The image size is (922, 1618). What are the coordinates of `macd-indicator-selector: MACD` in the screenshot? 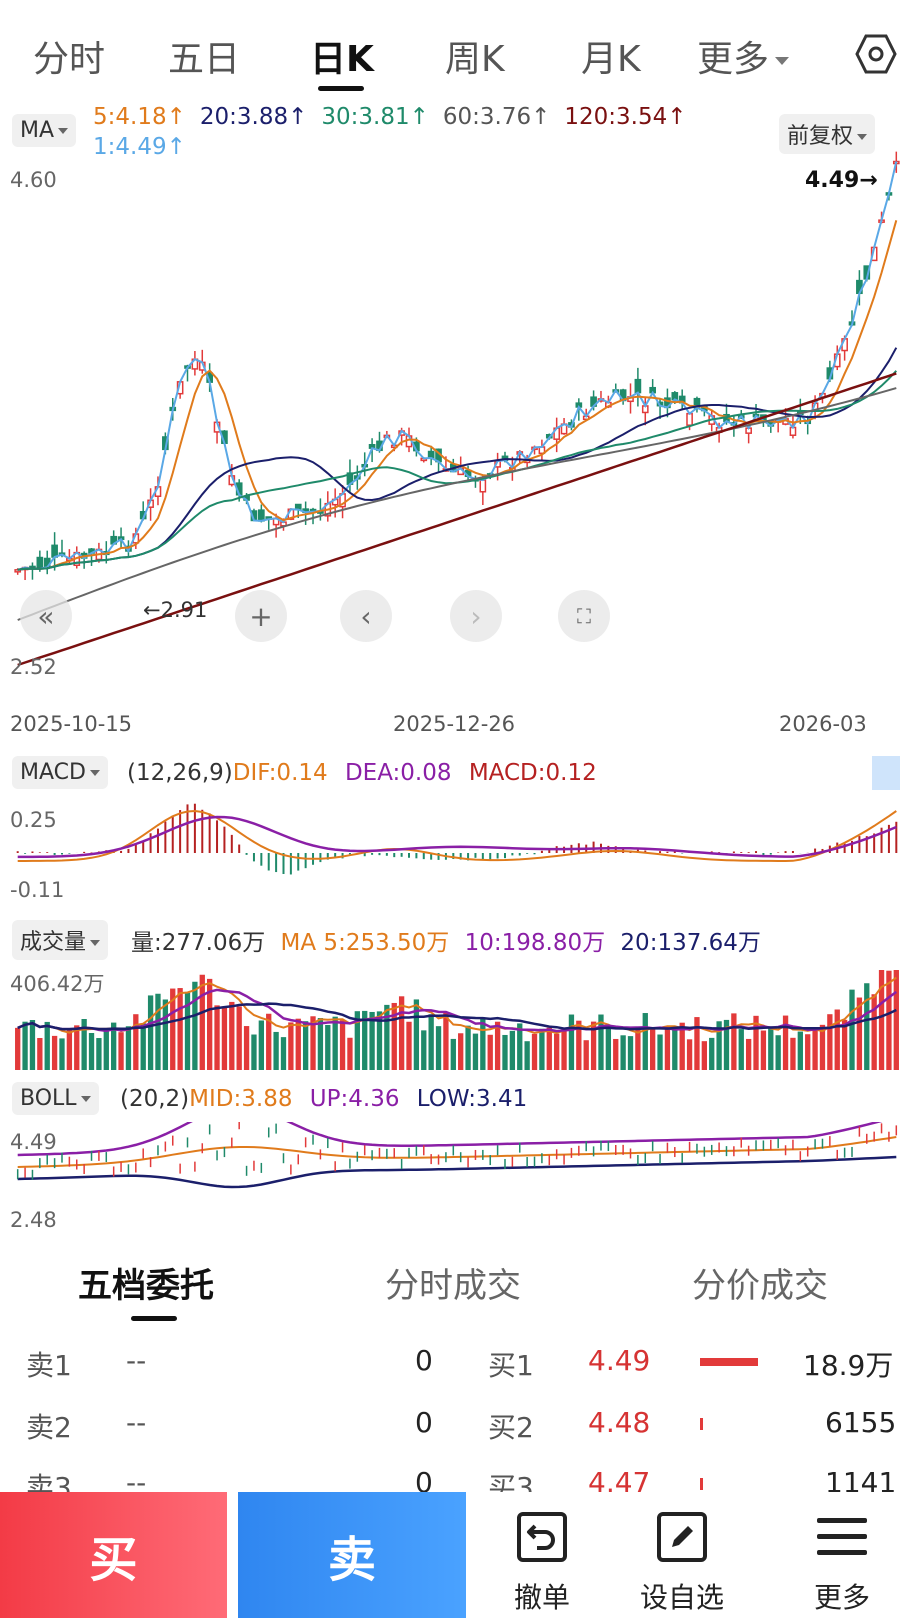 It's located at (60, 772).